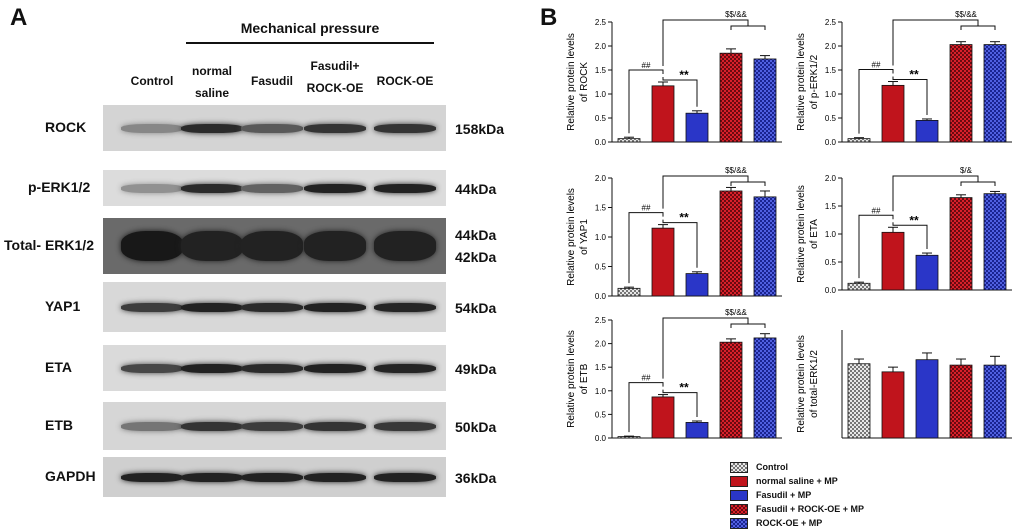  I want to click on y-axis-label: of ETB, so click(584, 378).